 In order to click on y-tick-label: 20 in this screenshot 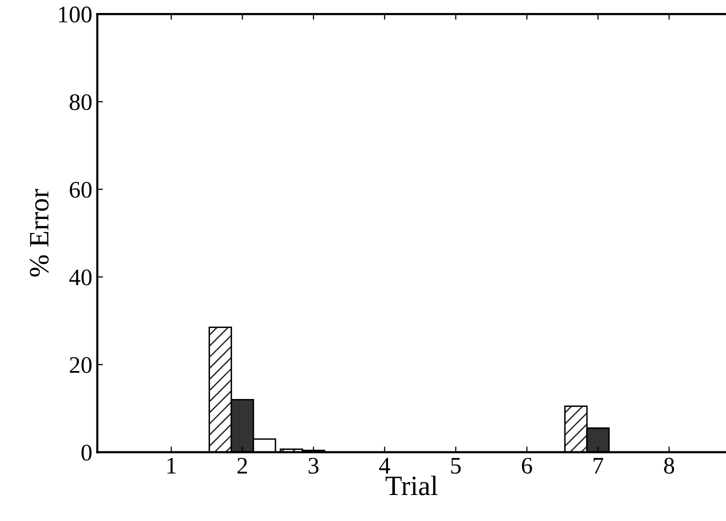, I will do `click(81, 365)`.